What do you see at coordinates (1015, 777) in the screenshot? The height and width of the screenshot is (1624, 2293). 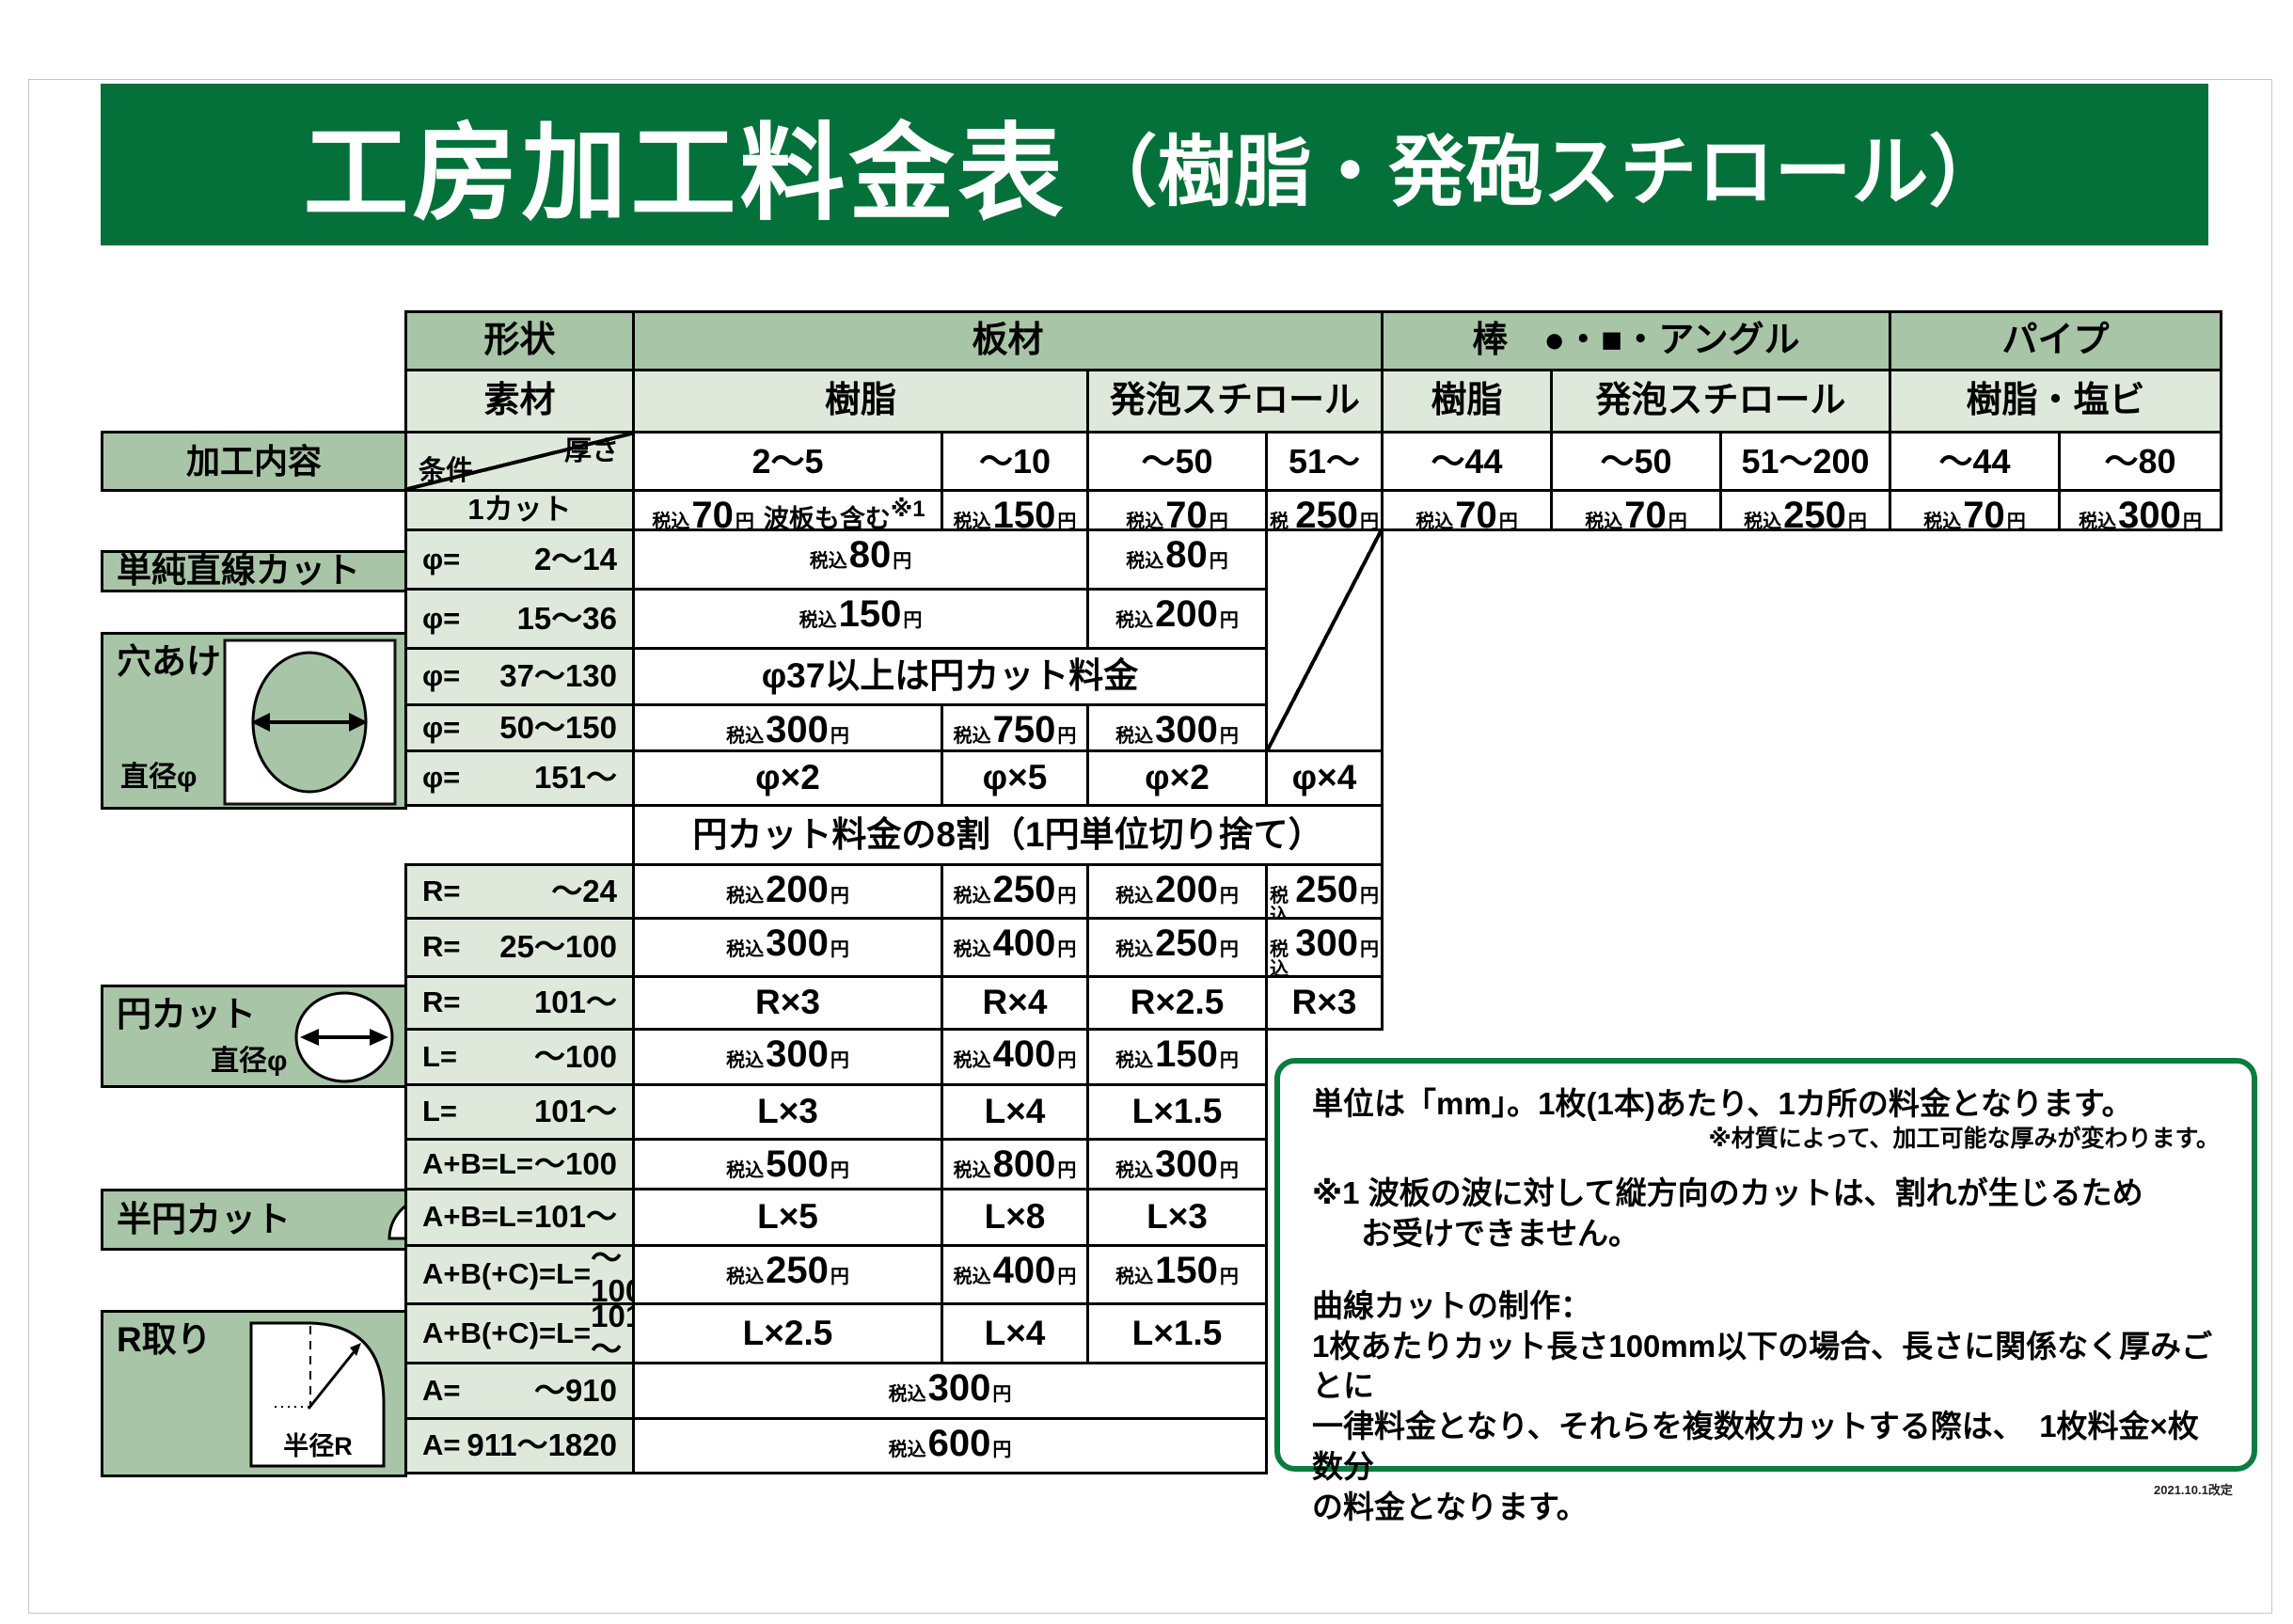 I see `cell-text: φ×5` at bounding box center [1015, 777].